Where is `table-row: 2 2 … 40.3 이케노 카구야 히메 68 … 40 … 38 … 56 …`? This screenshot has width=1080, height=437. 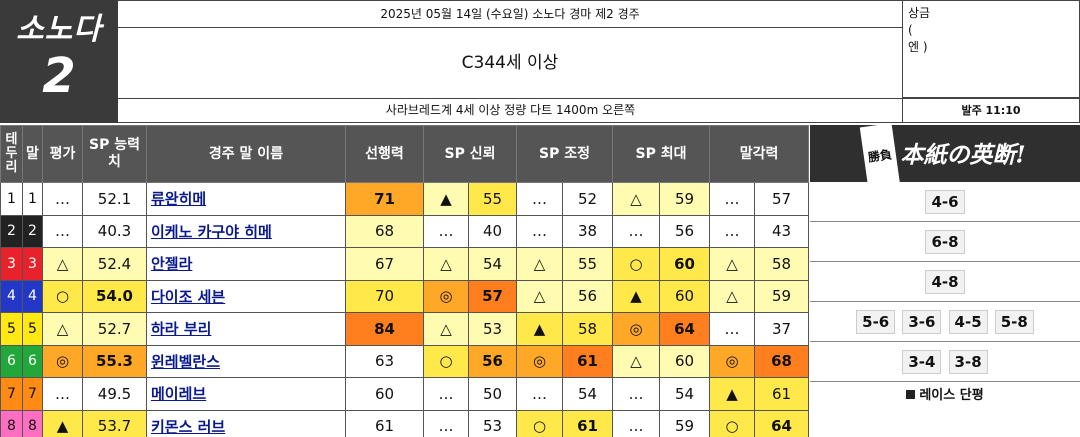 table-row: 2 2 … 40.3 이케노 카구야 히메 68 … 40 … 38 … 56 … is located at coordinates (405, 231).